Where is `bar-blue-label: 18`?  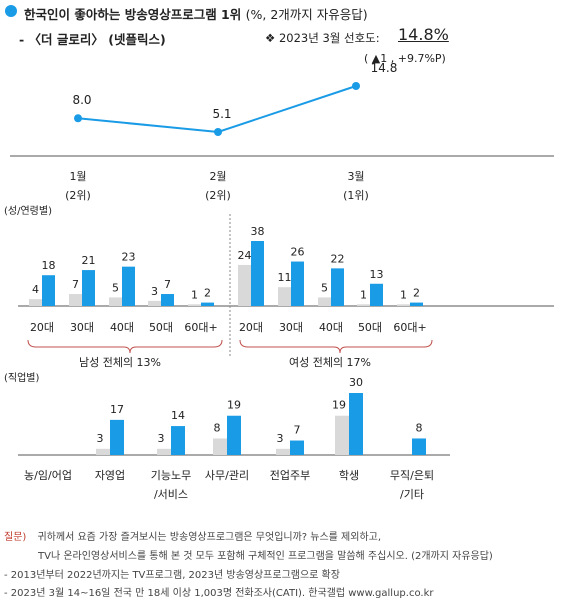 bar-blue-label: 18 is located at coordinates (49, 265).